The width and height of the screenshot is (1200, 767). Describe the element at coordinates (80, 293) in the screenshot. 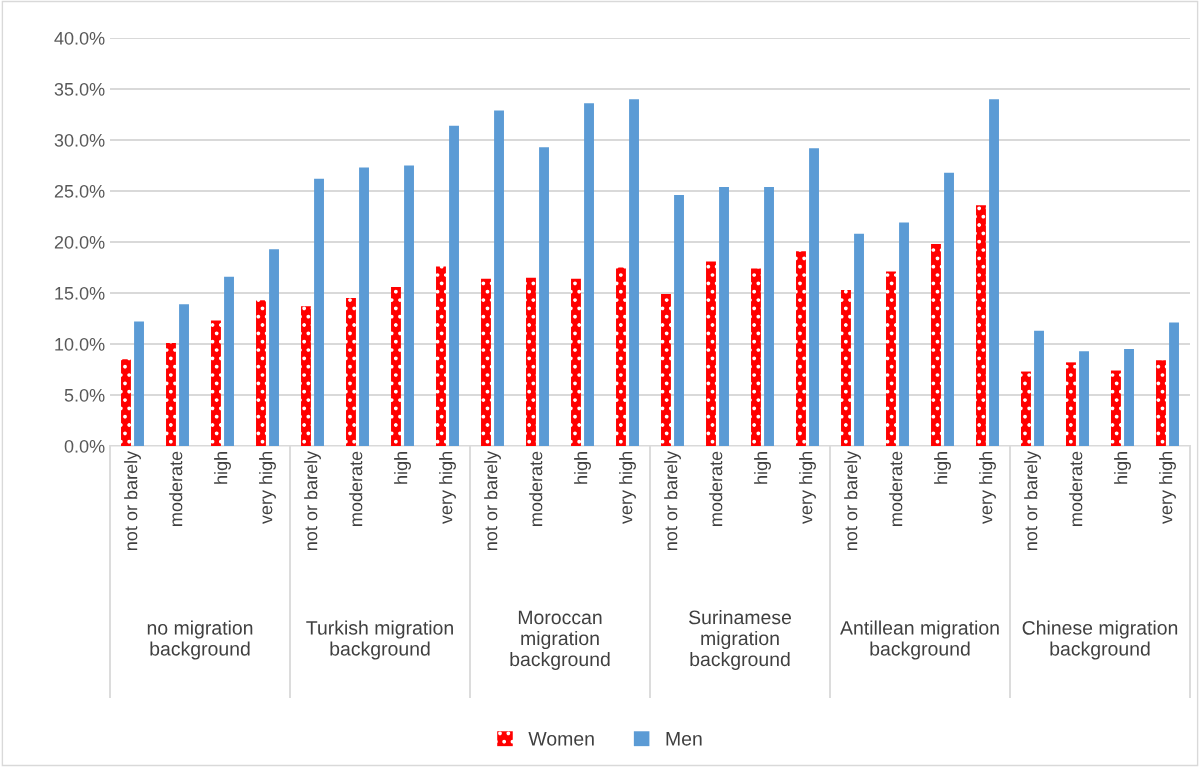

I see `y-tick-label: 15.0%` at that location.